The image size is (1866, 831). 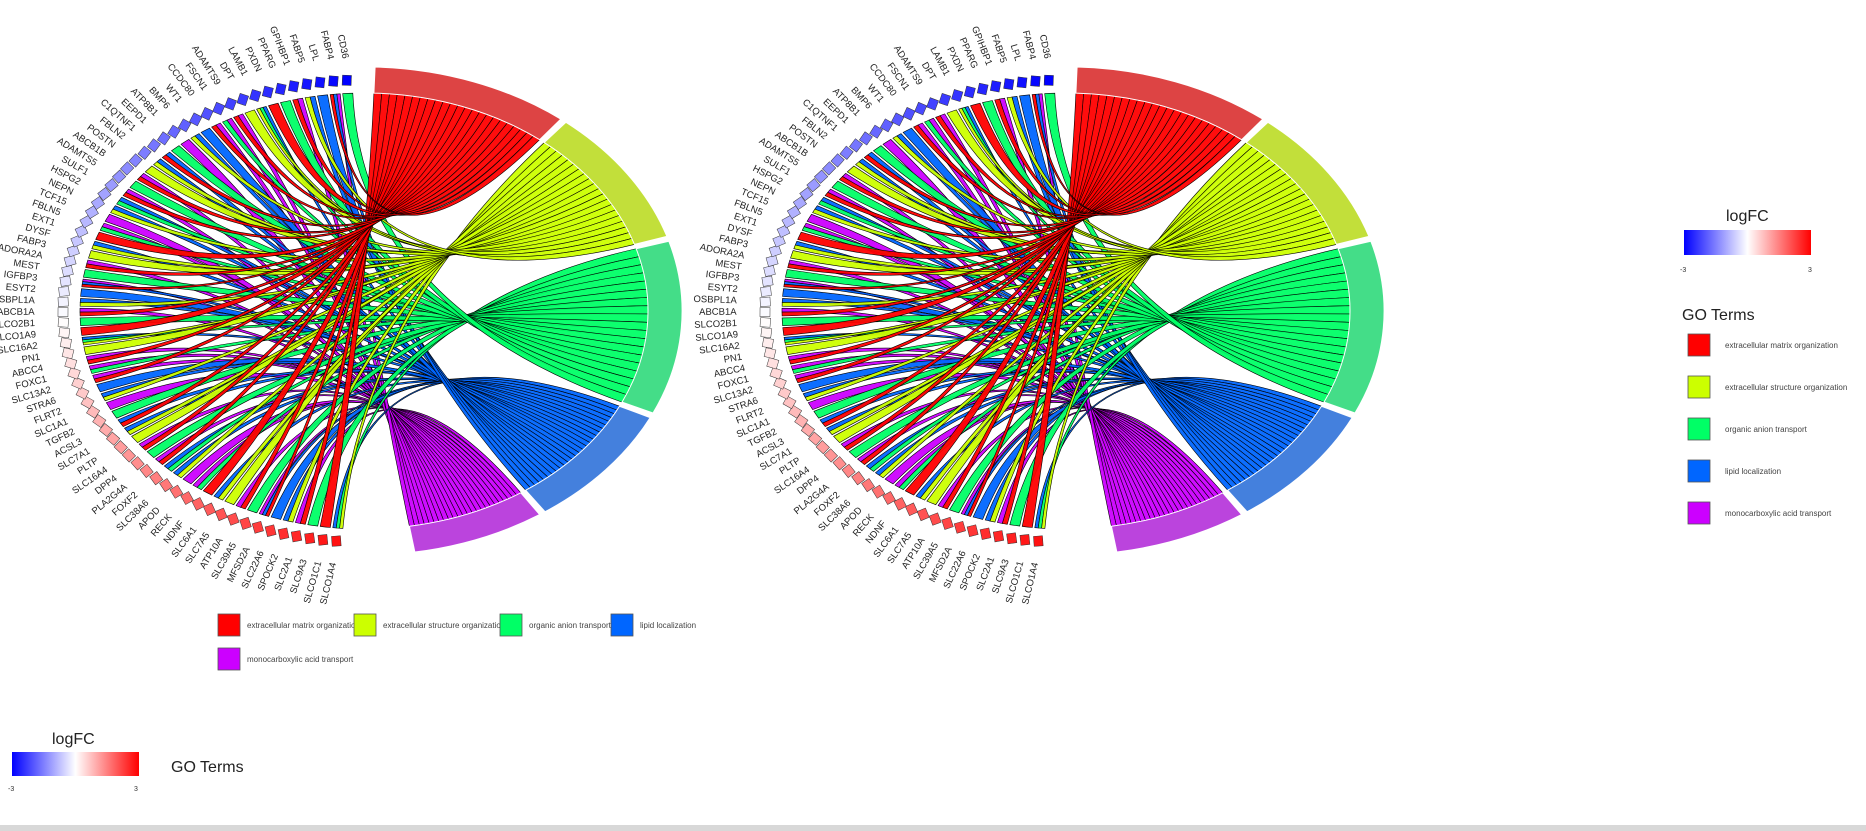 I want to click on gene-label: SLCO1A9, so click(x=717, y=336).